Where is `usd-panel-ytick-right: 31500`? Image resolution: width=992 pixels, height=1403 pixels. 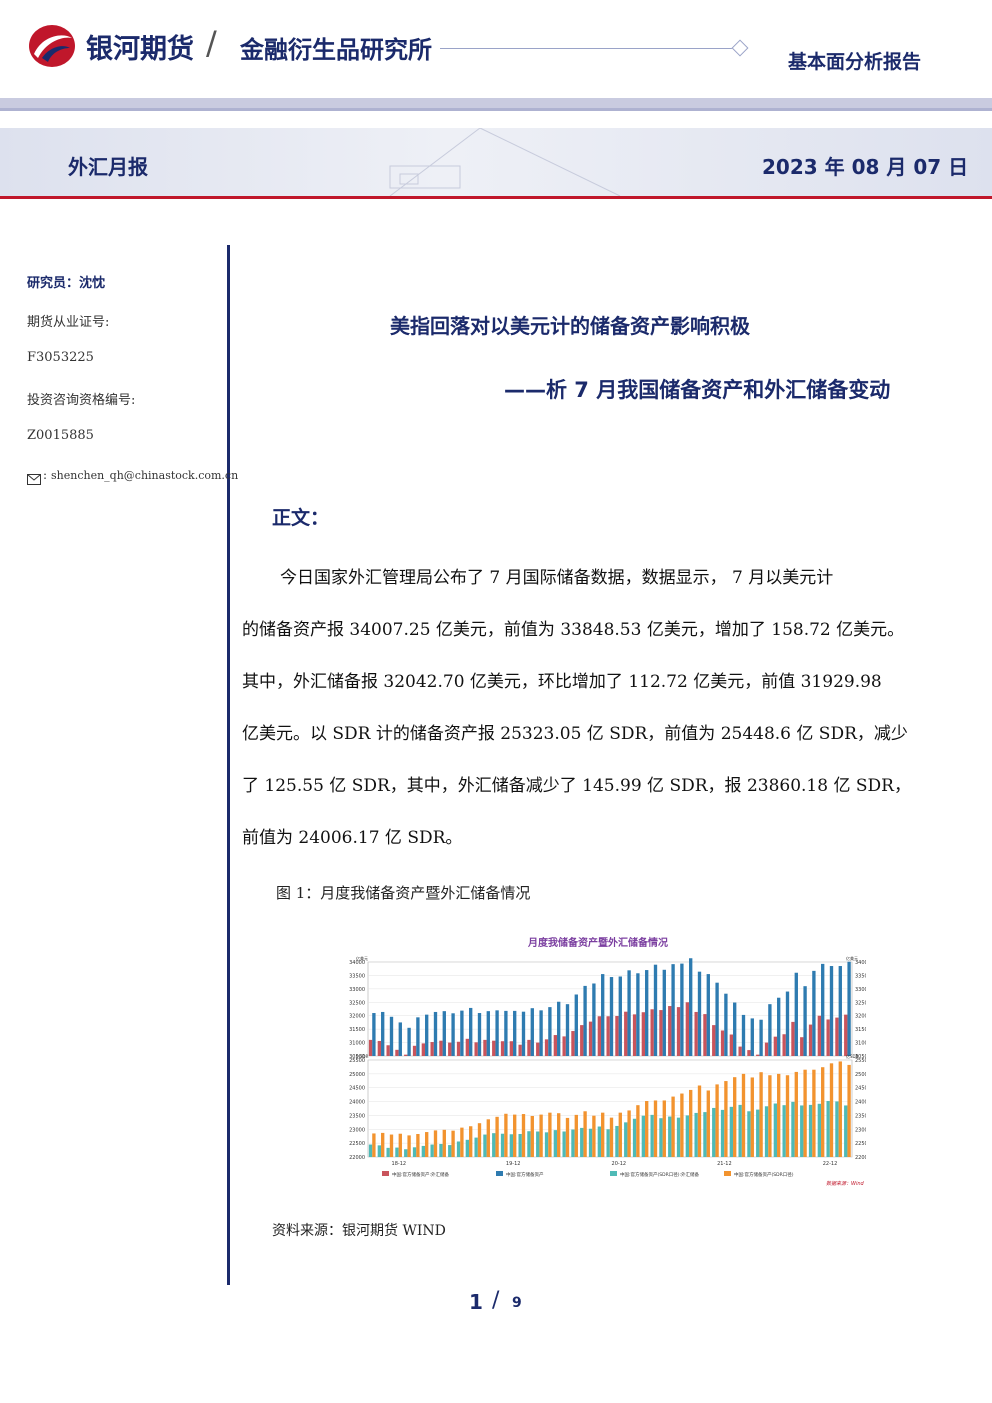
usd-panel-ytick-right: 31500 is located at coordinates (860, 1030).